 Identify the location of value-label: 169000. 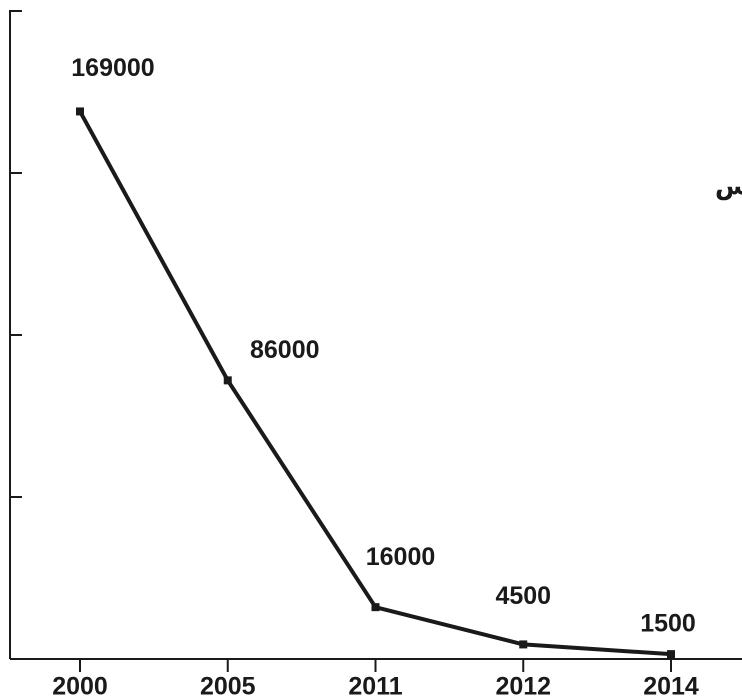
(112, 68).